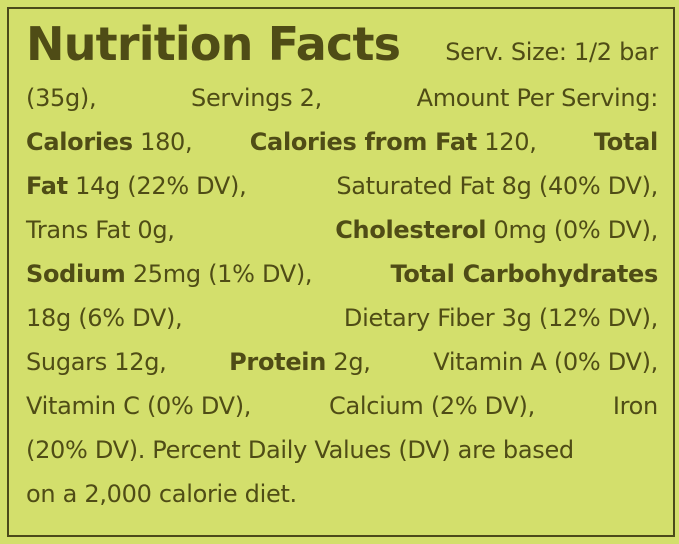 The width and height of the screenshot is (679, 544). I want to click on line-11: on a 2,000 calorie diet., so click(342, 494).